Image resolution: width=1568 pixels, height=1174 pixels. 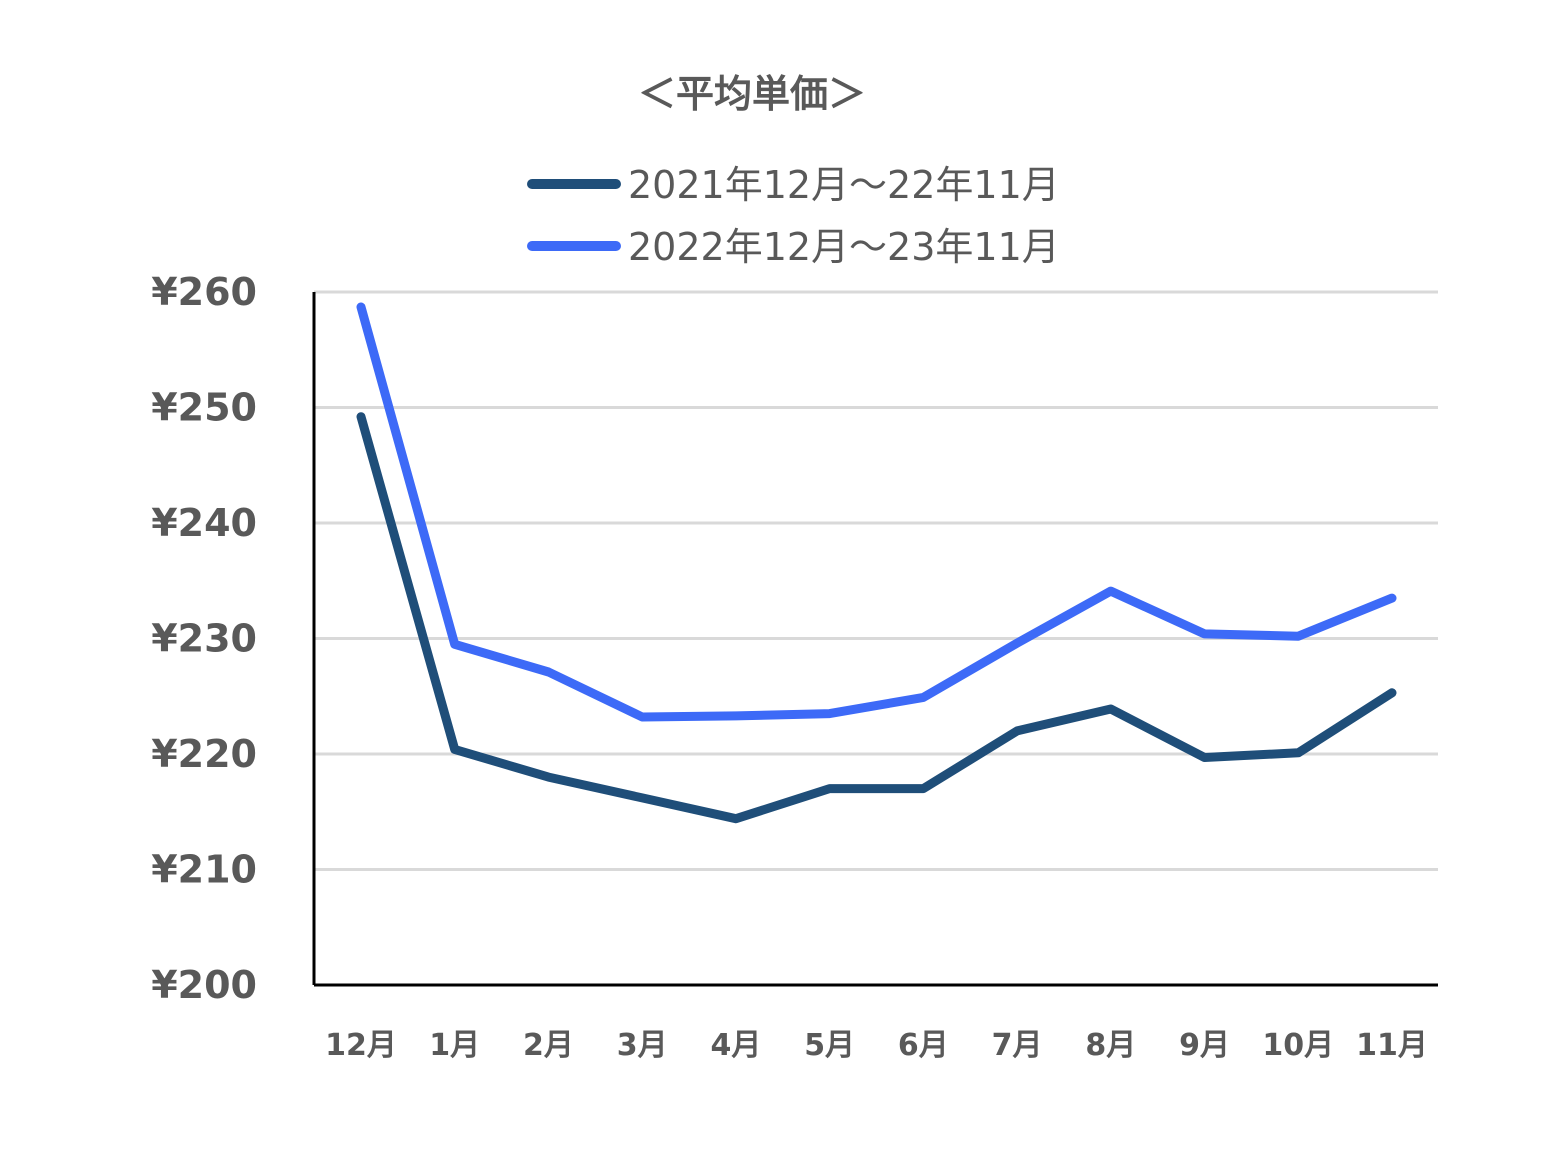 What do you see at coordinates (1110, 1045) in the screenshot?
I see `x-tick-label-9: 8月` at bounding box center [1110, 1045].